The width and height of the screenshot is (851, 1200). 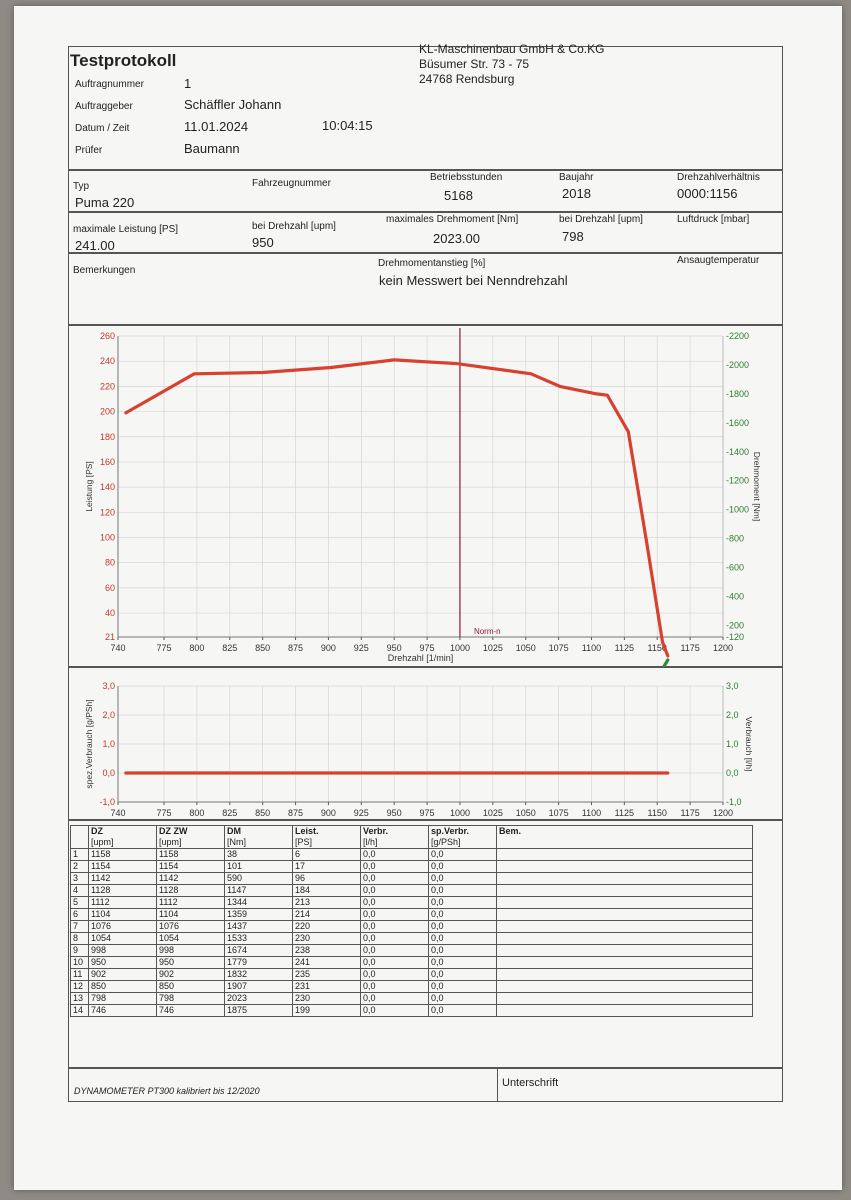 I want to click on label-betriebsstunden: Betriebsstunden, so click(x=466, y=177).